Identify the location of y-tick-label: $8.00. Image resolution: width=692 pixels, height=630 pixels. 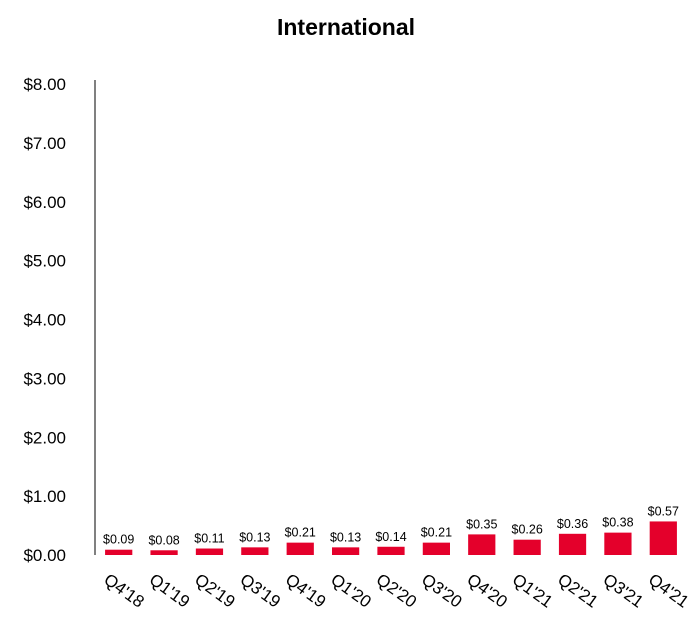
(44, 84).